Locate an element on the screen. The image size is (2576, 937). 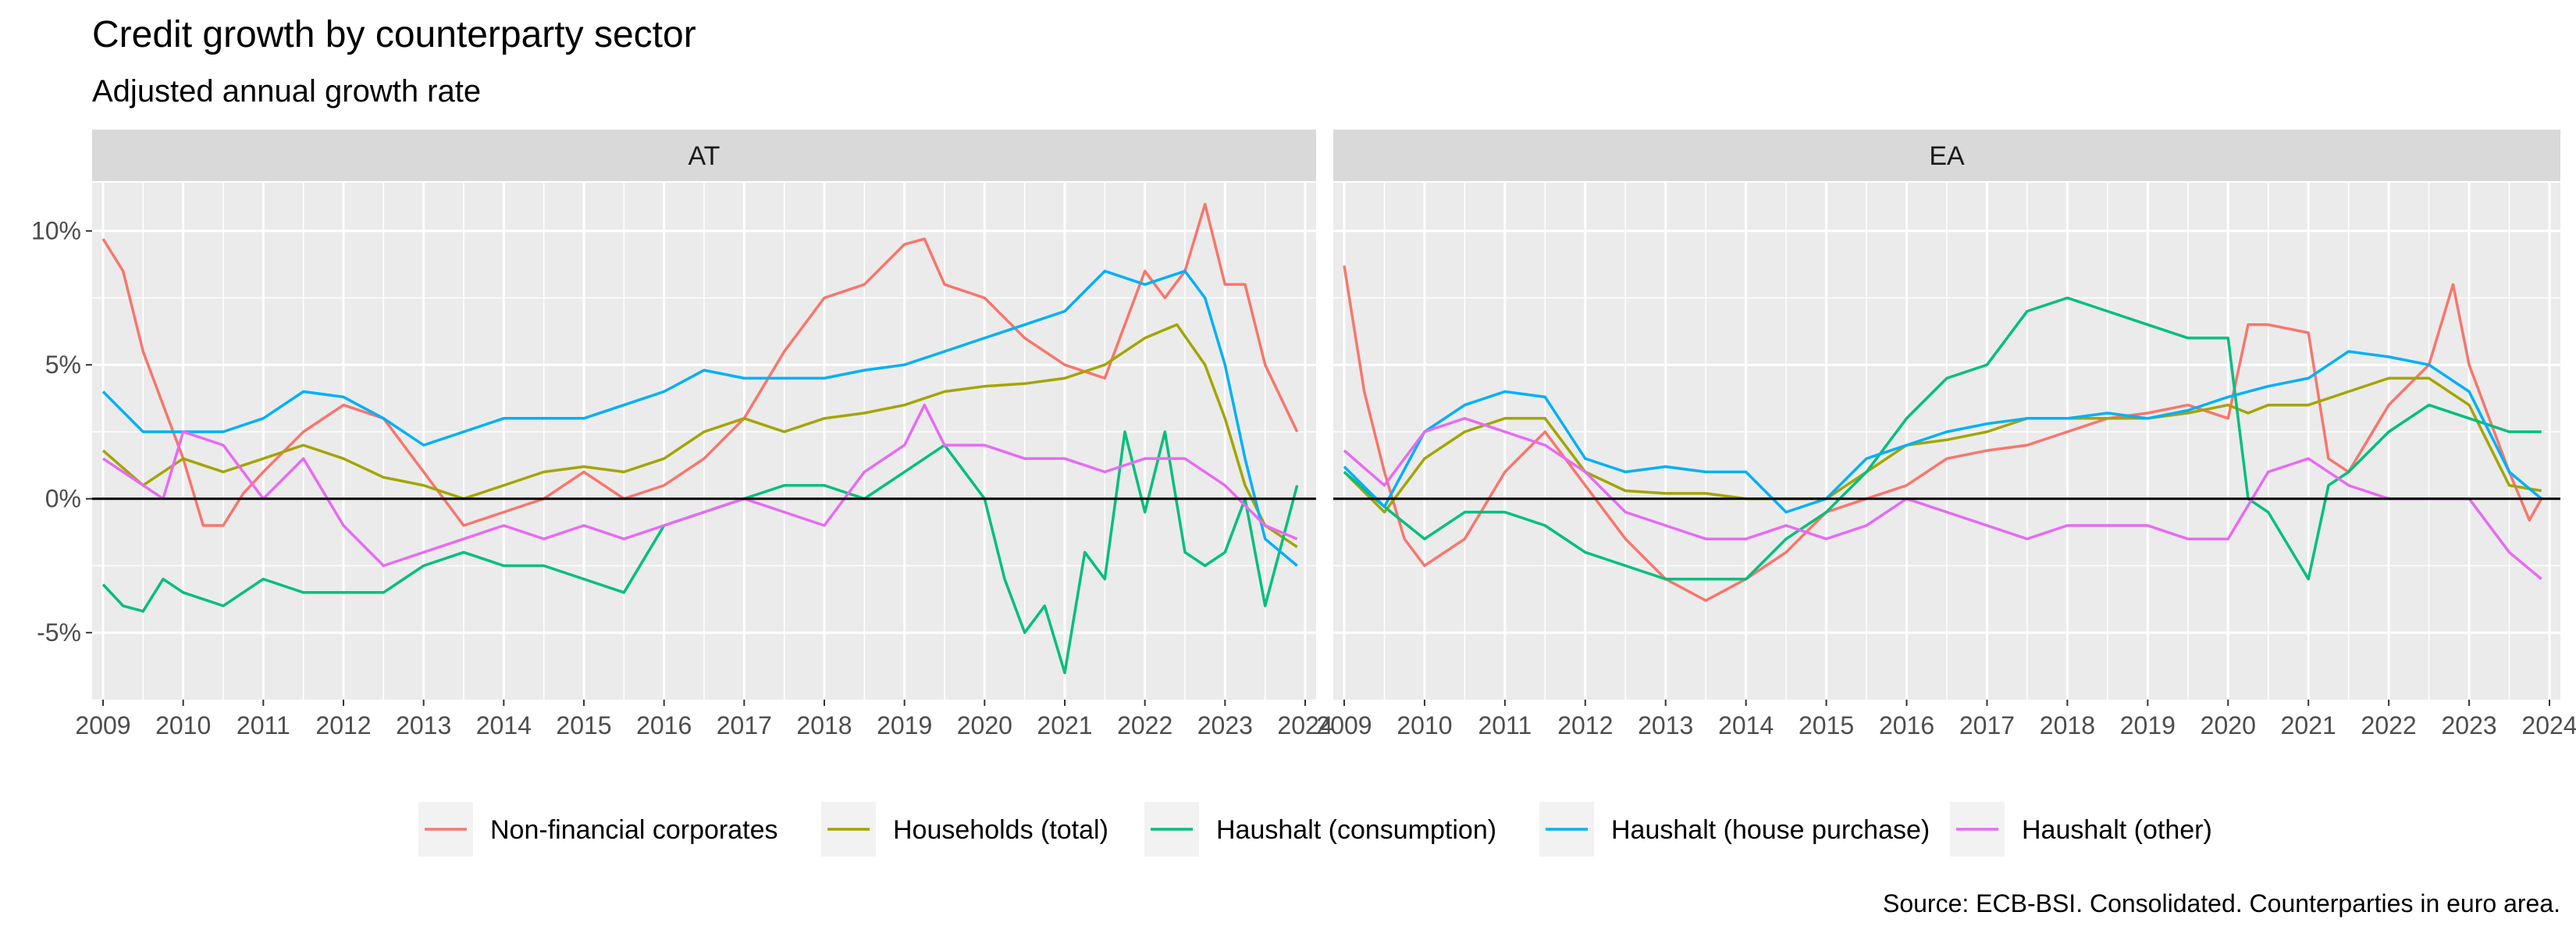
legend-item: Haushalt (consumption) is located at coordinates (1320, 829).